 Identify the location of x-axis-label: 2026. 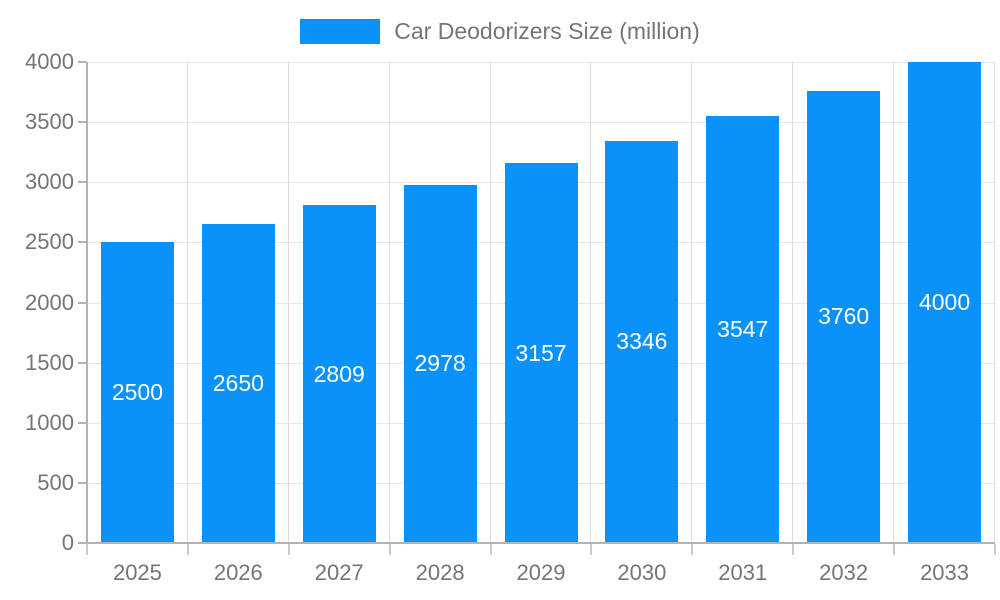
(238, 572).